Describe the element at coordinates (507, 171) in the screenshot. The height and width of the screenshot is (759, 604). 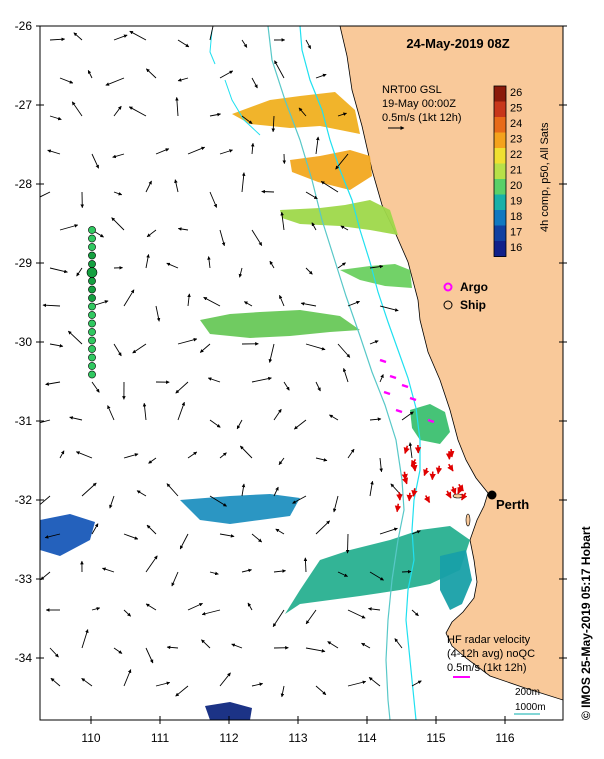
I see `sst-colorbar: 26 25 24 23 22 21 20 19 18 17 16` at that location.